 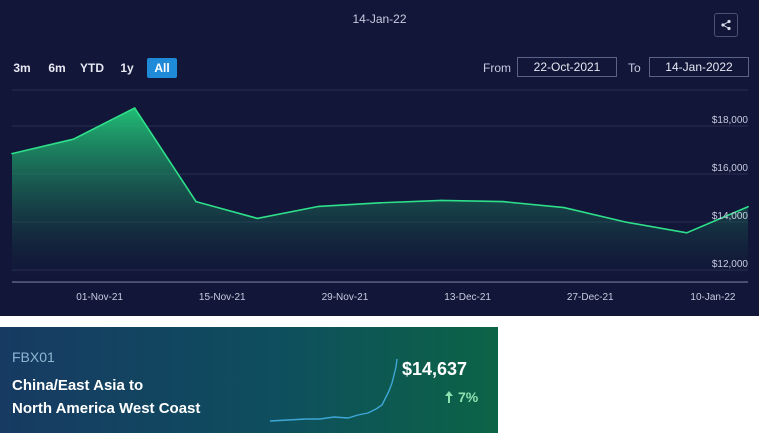 I want to click on range-3m-button: 3m, so click(x=22, y=68).